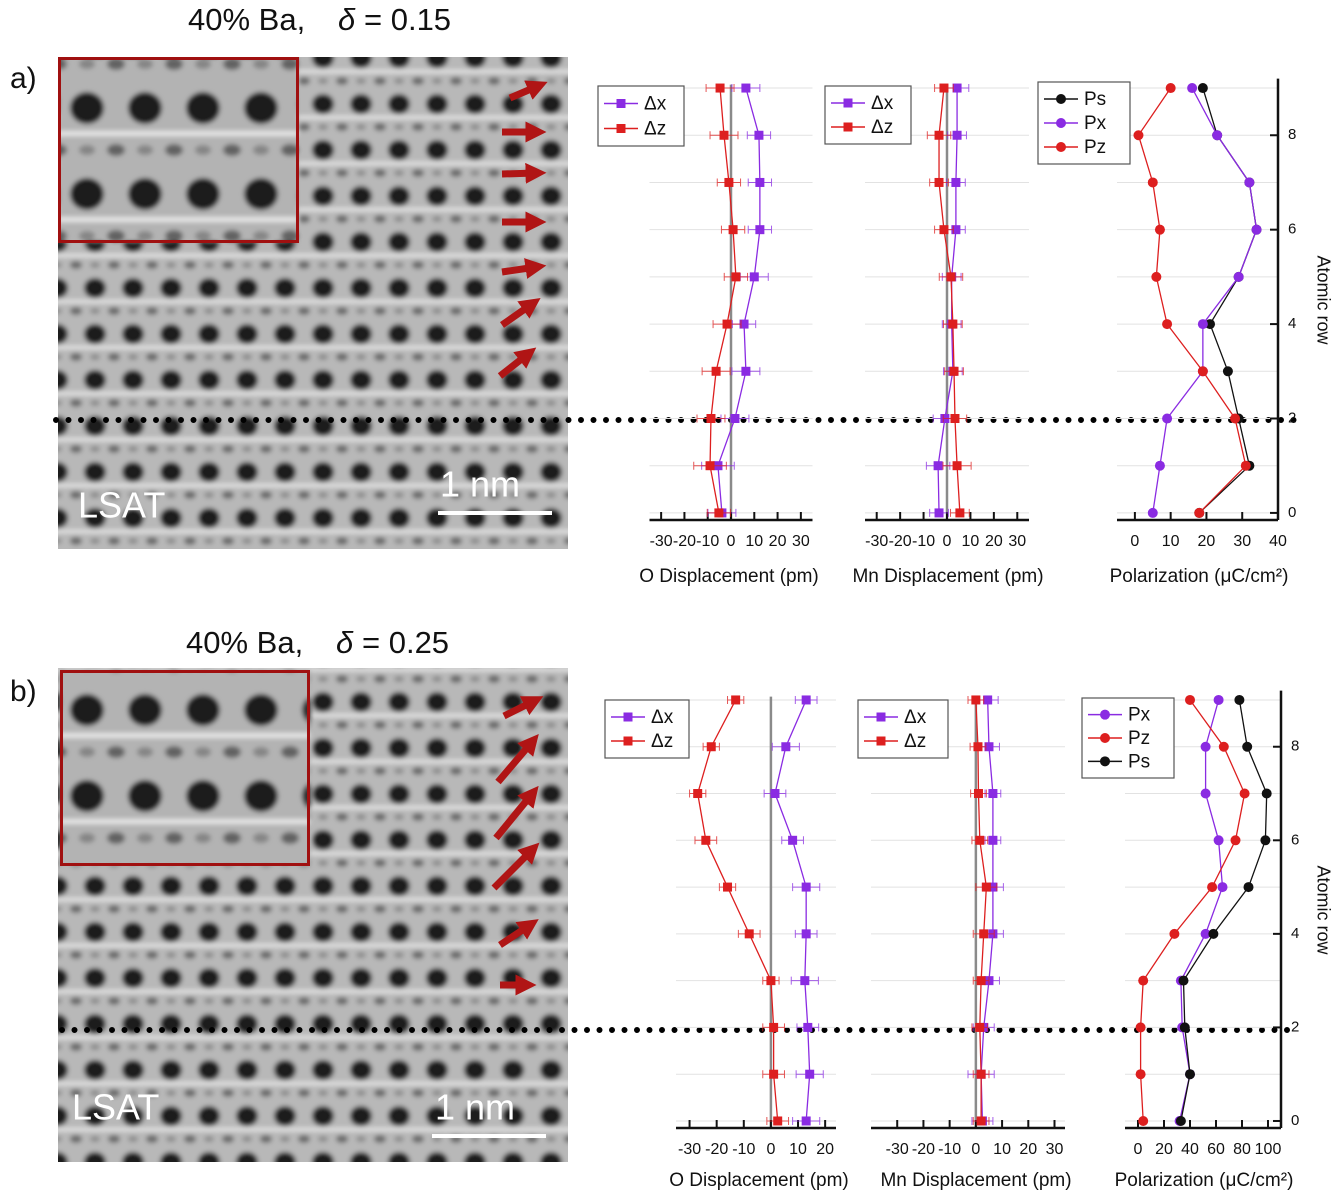 Image resolution: width=1344 pixels, height=1192 pixels. I want to click on y-tick-label: 6, so click(1295, 839).